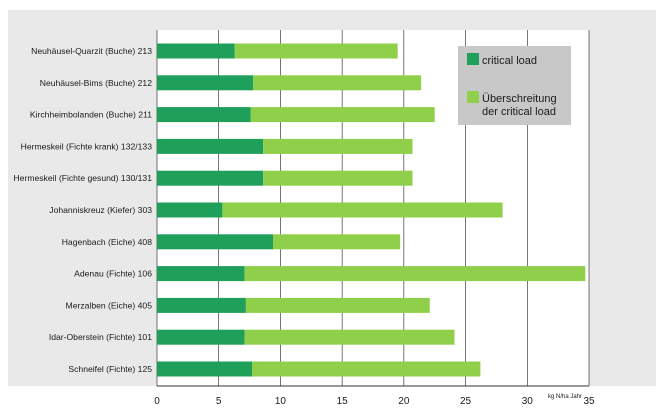 This screenshot has height=410, width=660. What do you see at coordinates (107, 242) in the screenshot?
I see `category-label: Hagenbach (Eiche) 408` at bounding box center [107, 242].